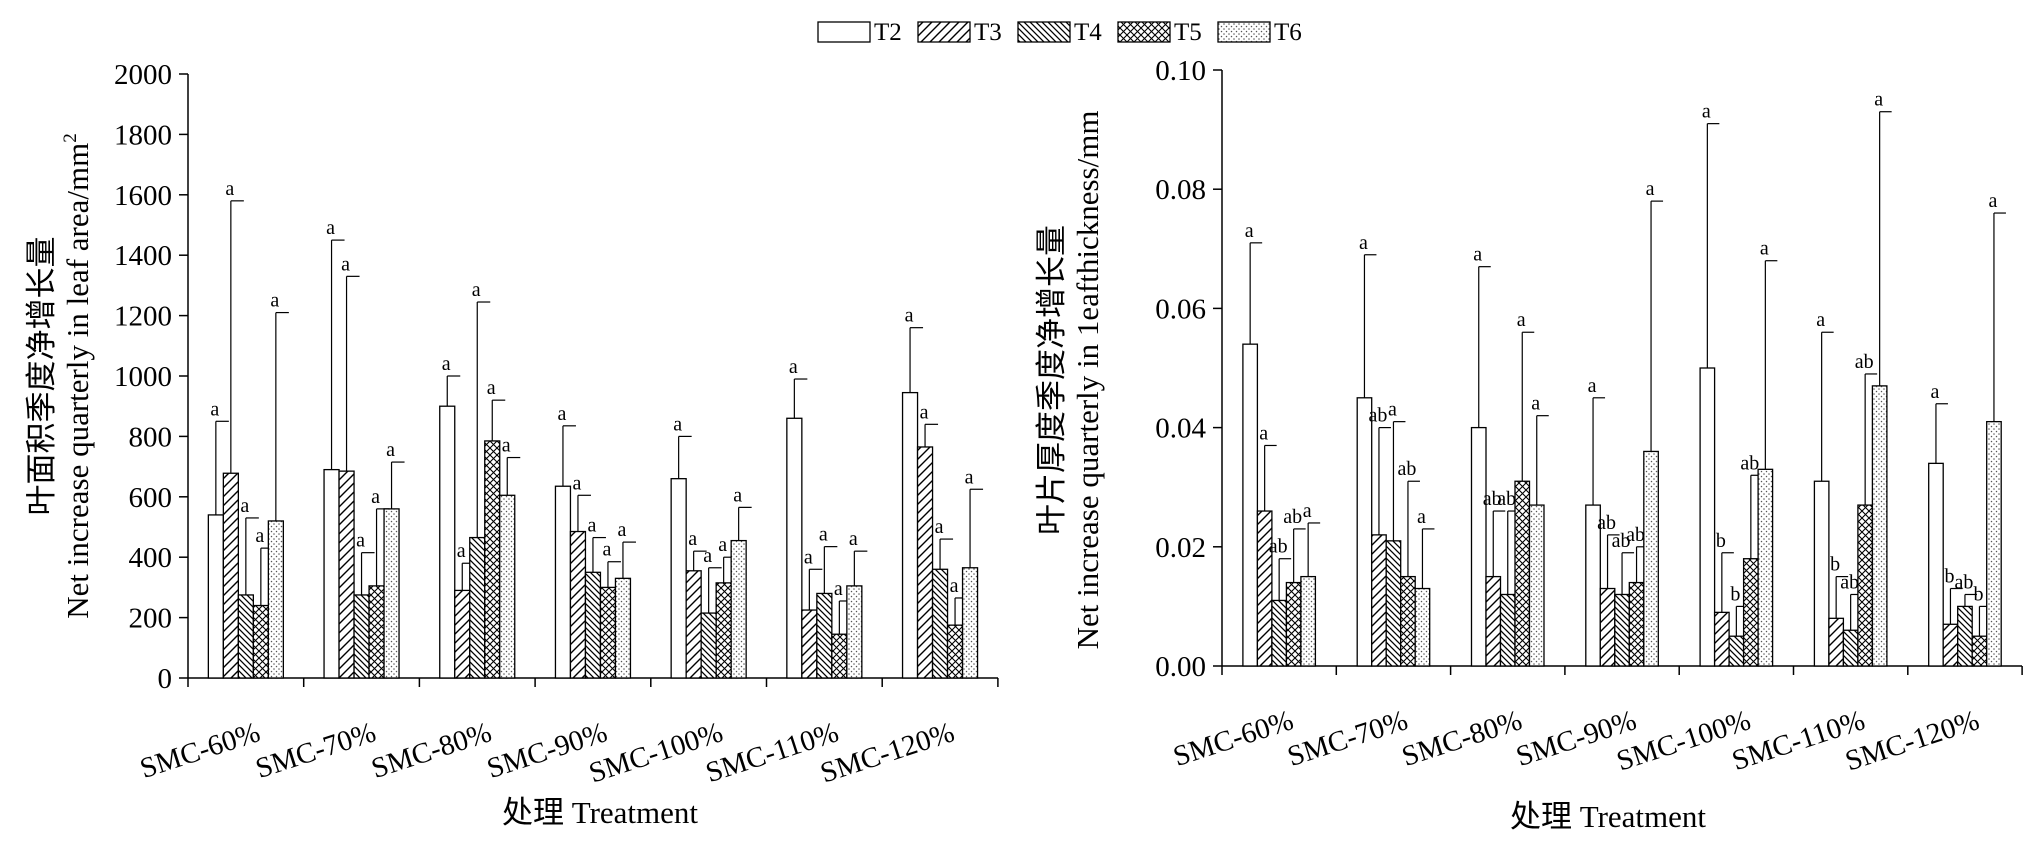 This screenshot has height=841, width=2044. Describe the element at coordinates (1051, 380) in the screenshot. I see `y-axis-title-cn: 叶片厚度季度净增长量` at that location.